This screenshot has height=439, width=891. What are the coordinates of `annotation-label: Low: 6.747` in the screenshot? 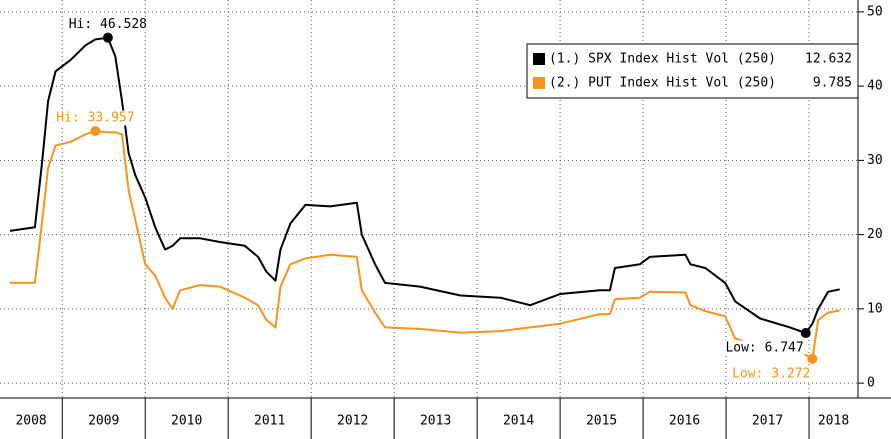 It's located at (764, 348).